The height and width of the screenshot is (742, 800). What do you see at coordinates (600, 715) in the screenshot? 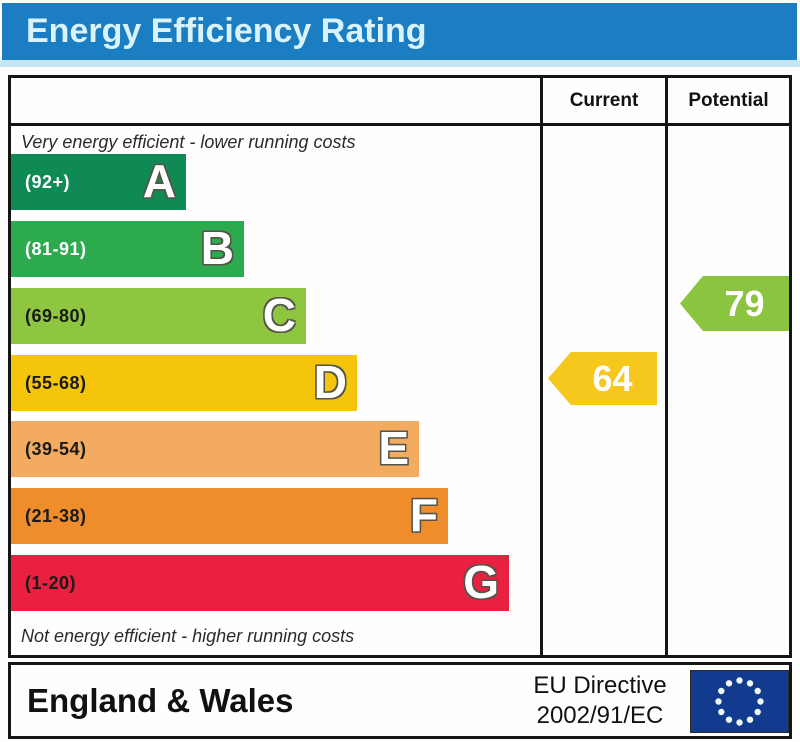
I see `eu-directive-line2: 2002/91/EC` at bounding box center [600, 715].